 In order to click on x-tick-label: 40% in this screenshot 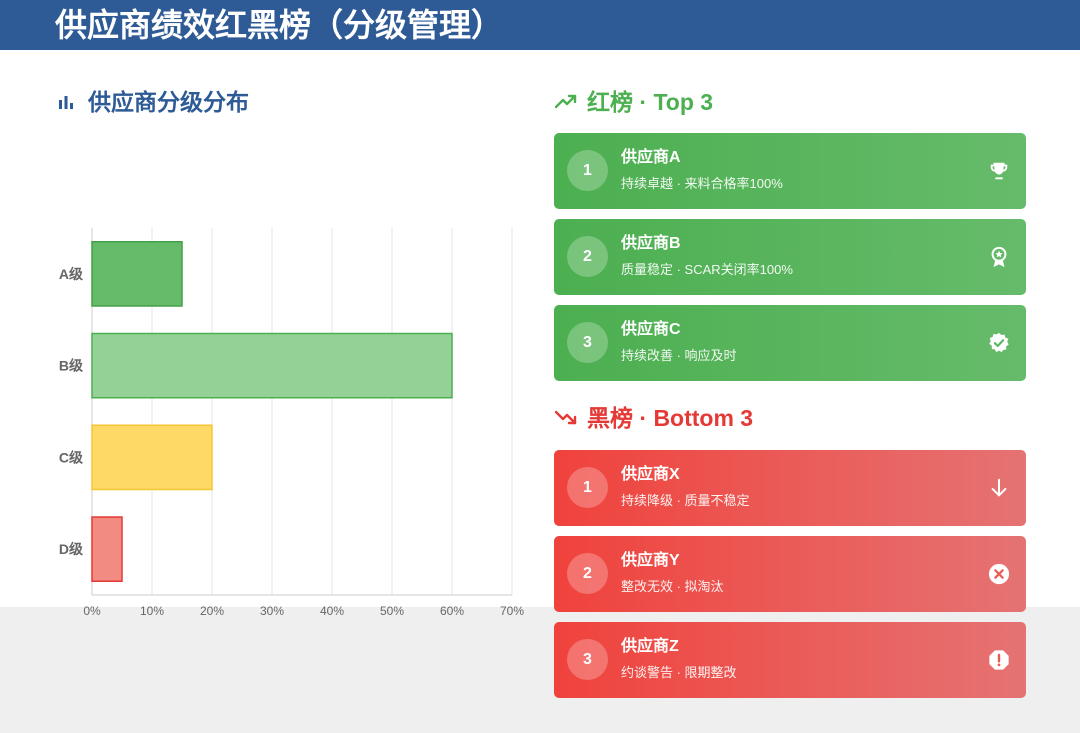, I will do `click(332, 611)`.